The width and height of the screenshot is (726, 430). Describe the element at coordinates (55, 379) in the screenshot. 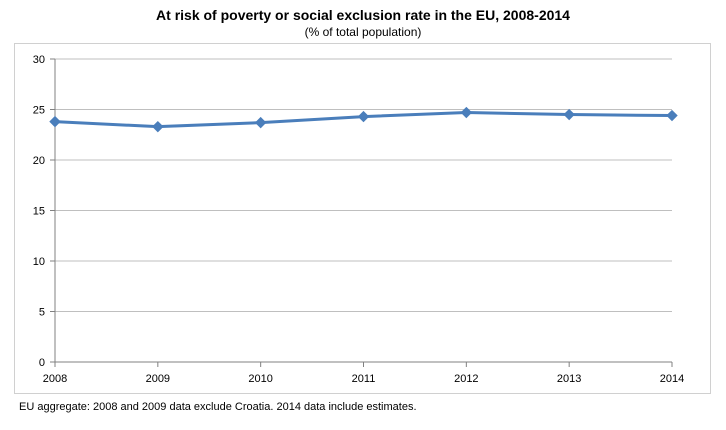

I see `x-tick-label: 2008` at that location.